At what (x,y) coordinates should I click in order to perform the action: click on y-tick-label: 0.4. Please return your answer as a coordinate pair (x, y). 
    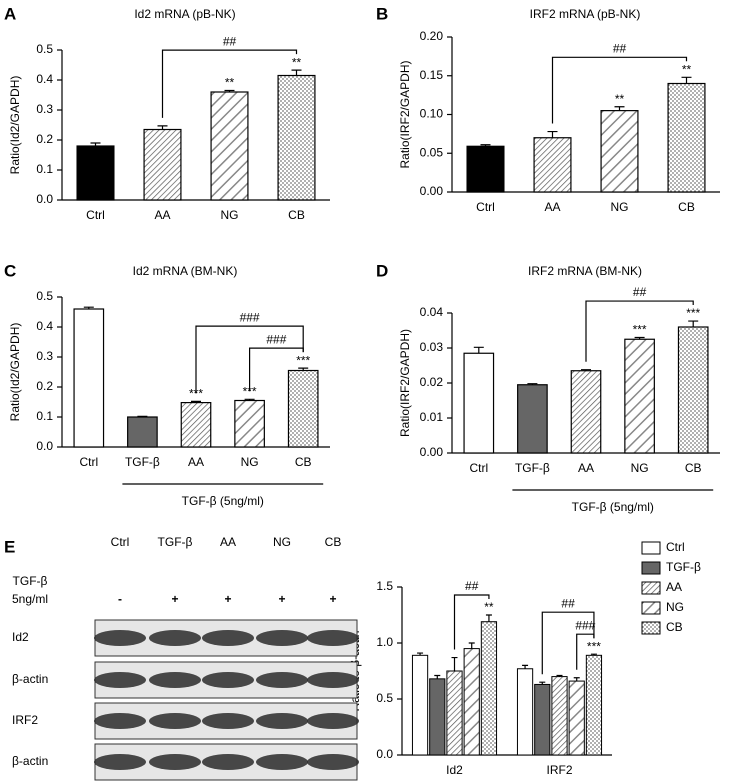
    Looking at the image, I should click on (44, 79).